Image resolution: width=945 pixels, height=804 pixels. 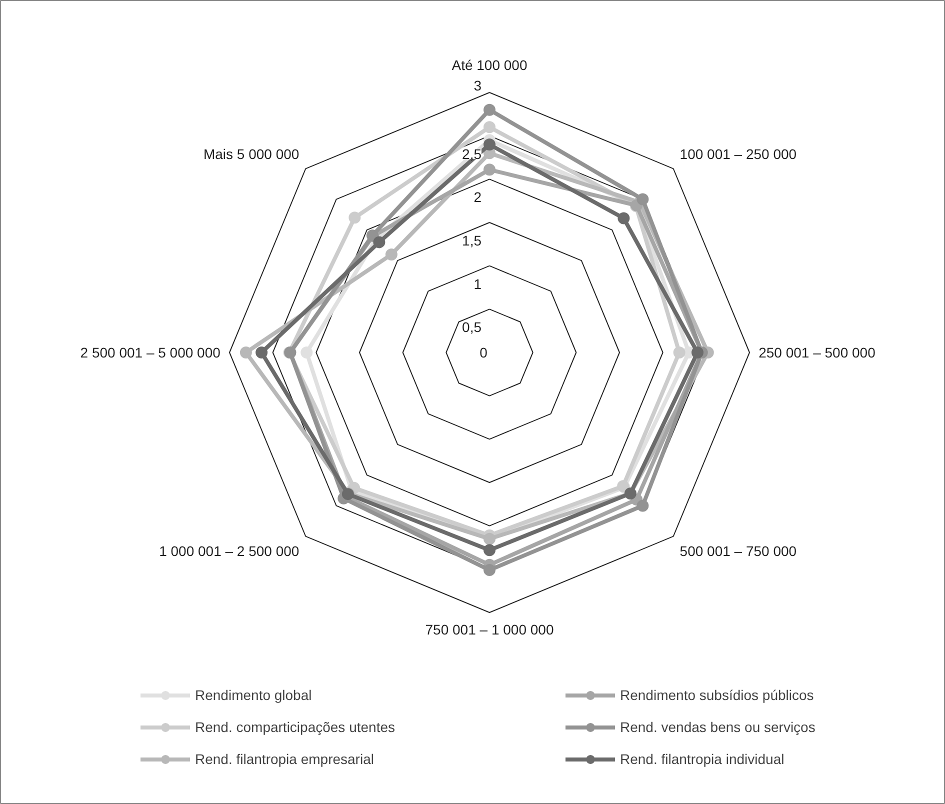 I want to click on spoke-label: 750 001 – 1 000 000, so click(x=489, y=630).